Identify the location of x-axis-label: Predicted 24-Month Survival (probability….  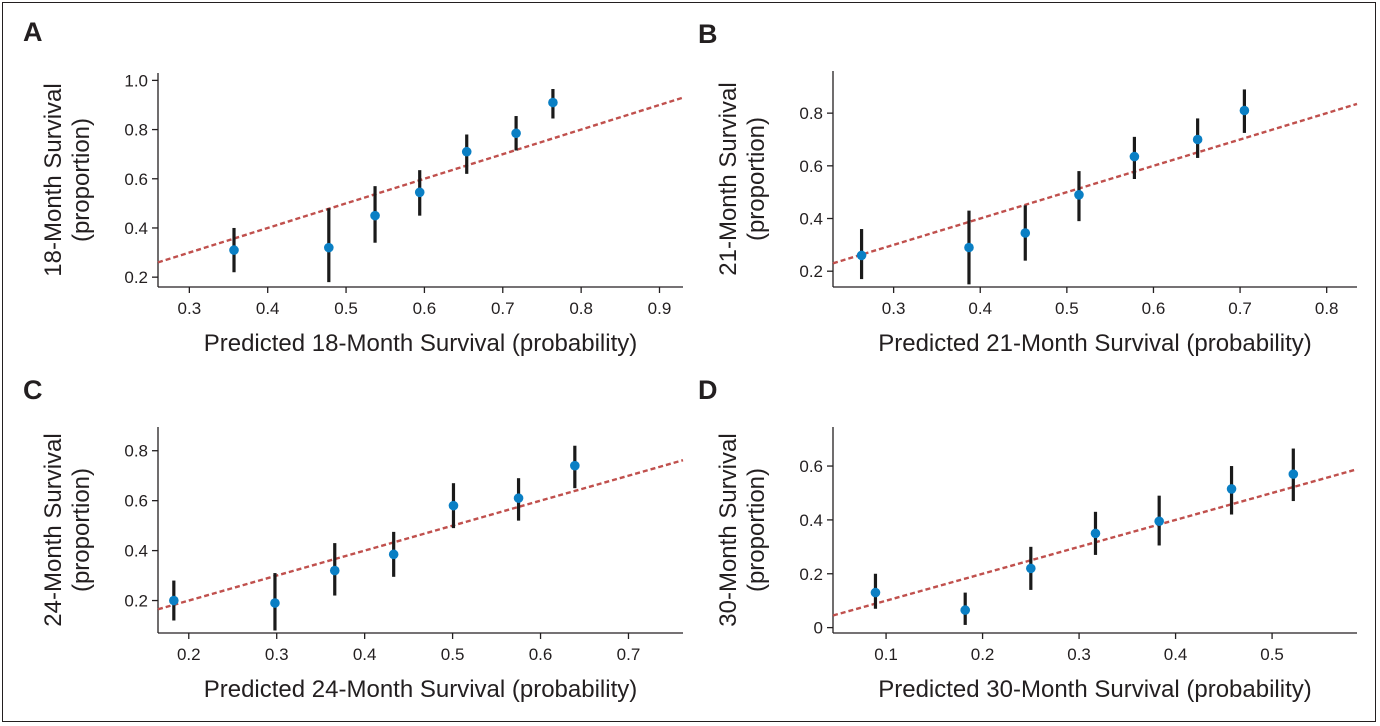
(421, 689).